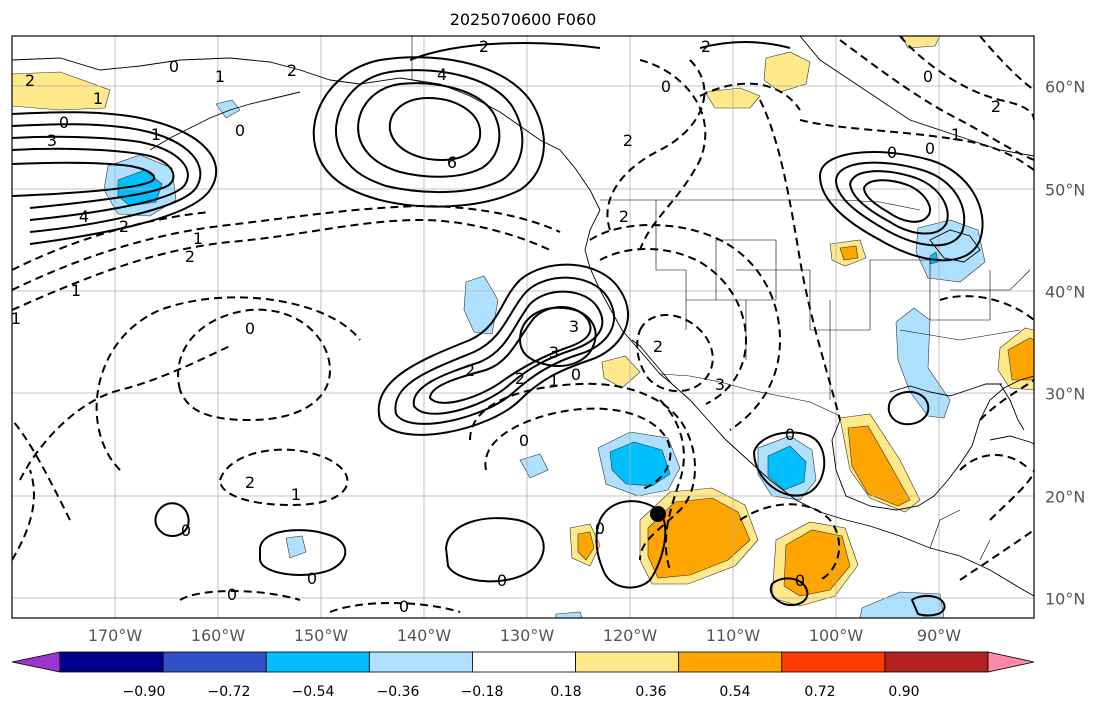 The image size is (1105, 712). Describe the element at coordinates (836, 635) in the screenshot. I see `lon-label: 100°W` at that location.